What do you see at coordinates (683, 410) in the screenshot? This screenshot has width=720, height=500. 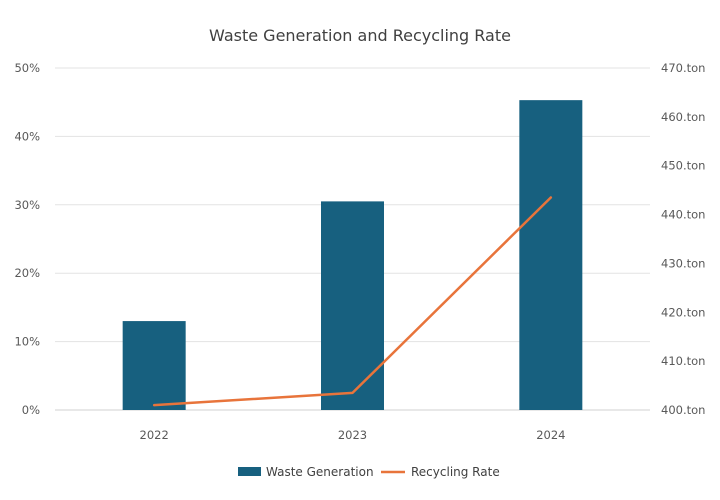 I see `right-tick-label: 400.ton` at bounding box center [683, 410].